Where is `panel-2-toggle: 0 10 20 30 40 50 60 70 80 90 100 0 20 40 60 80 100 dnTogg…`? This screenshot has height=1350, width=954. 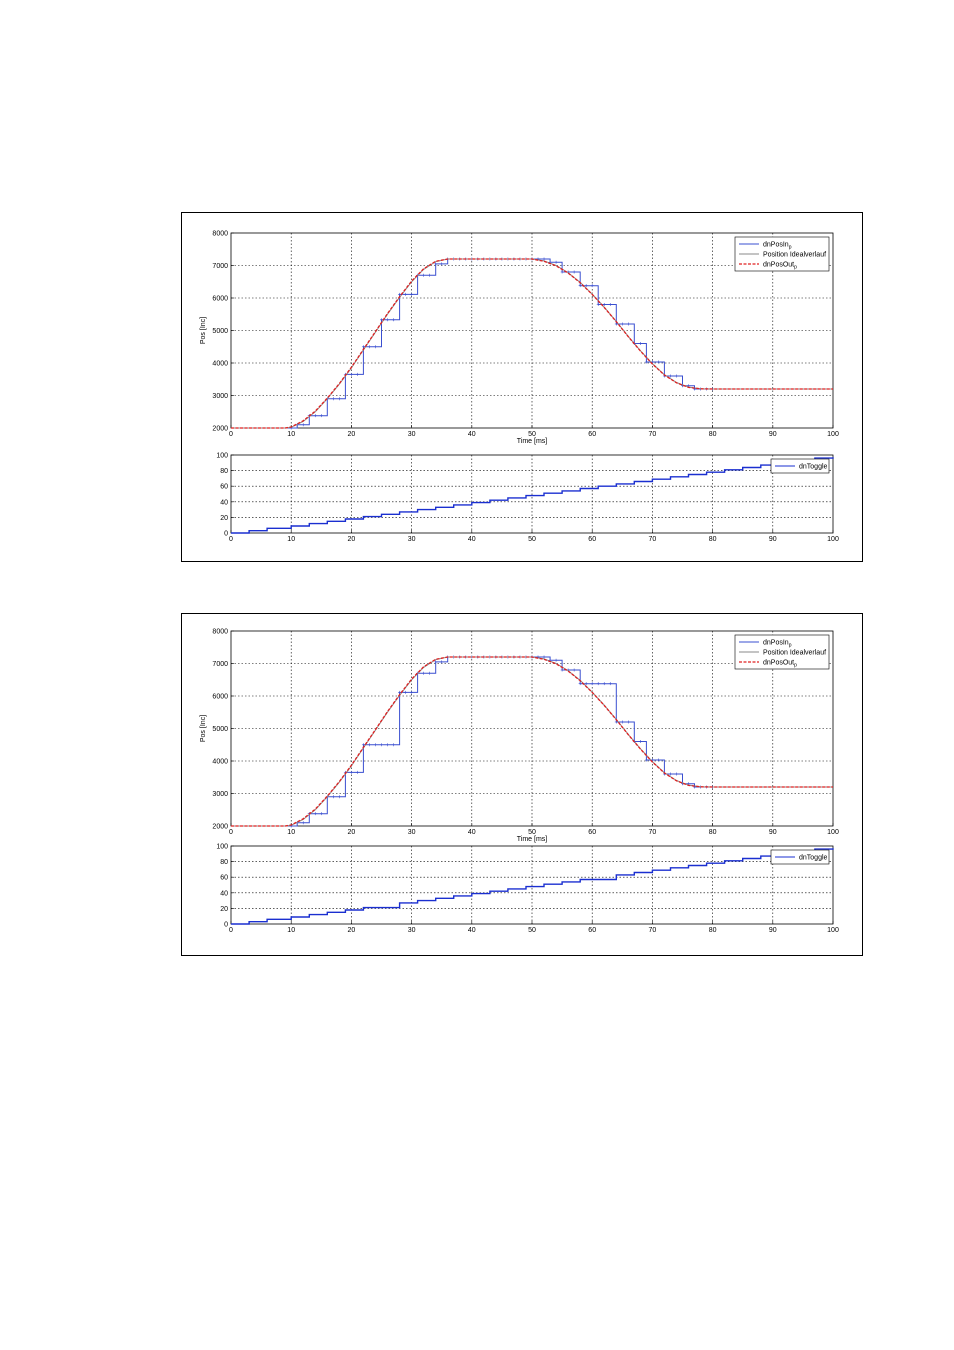
panel-2-toggle: 0 10 20 30 40 50 60 70 80 90 100 0 20 40 60 80 100 dnTogg… is located at coordinates (527, 498).